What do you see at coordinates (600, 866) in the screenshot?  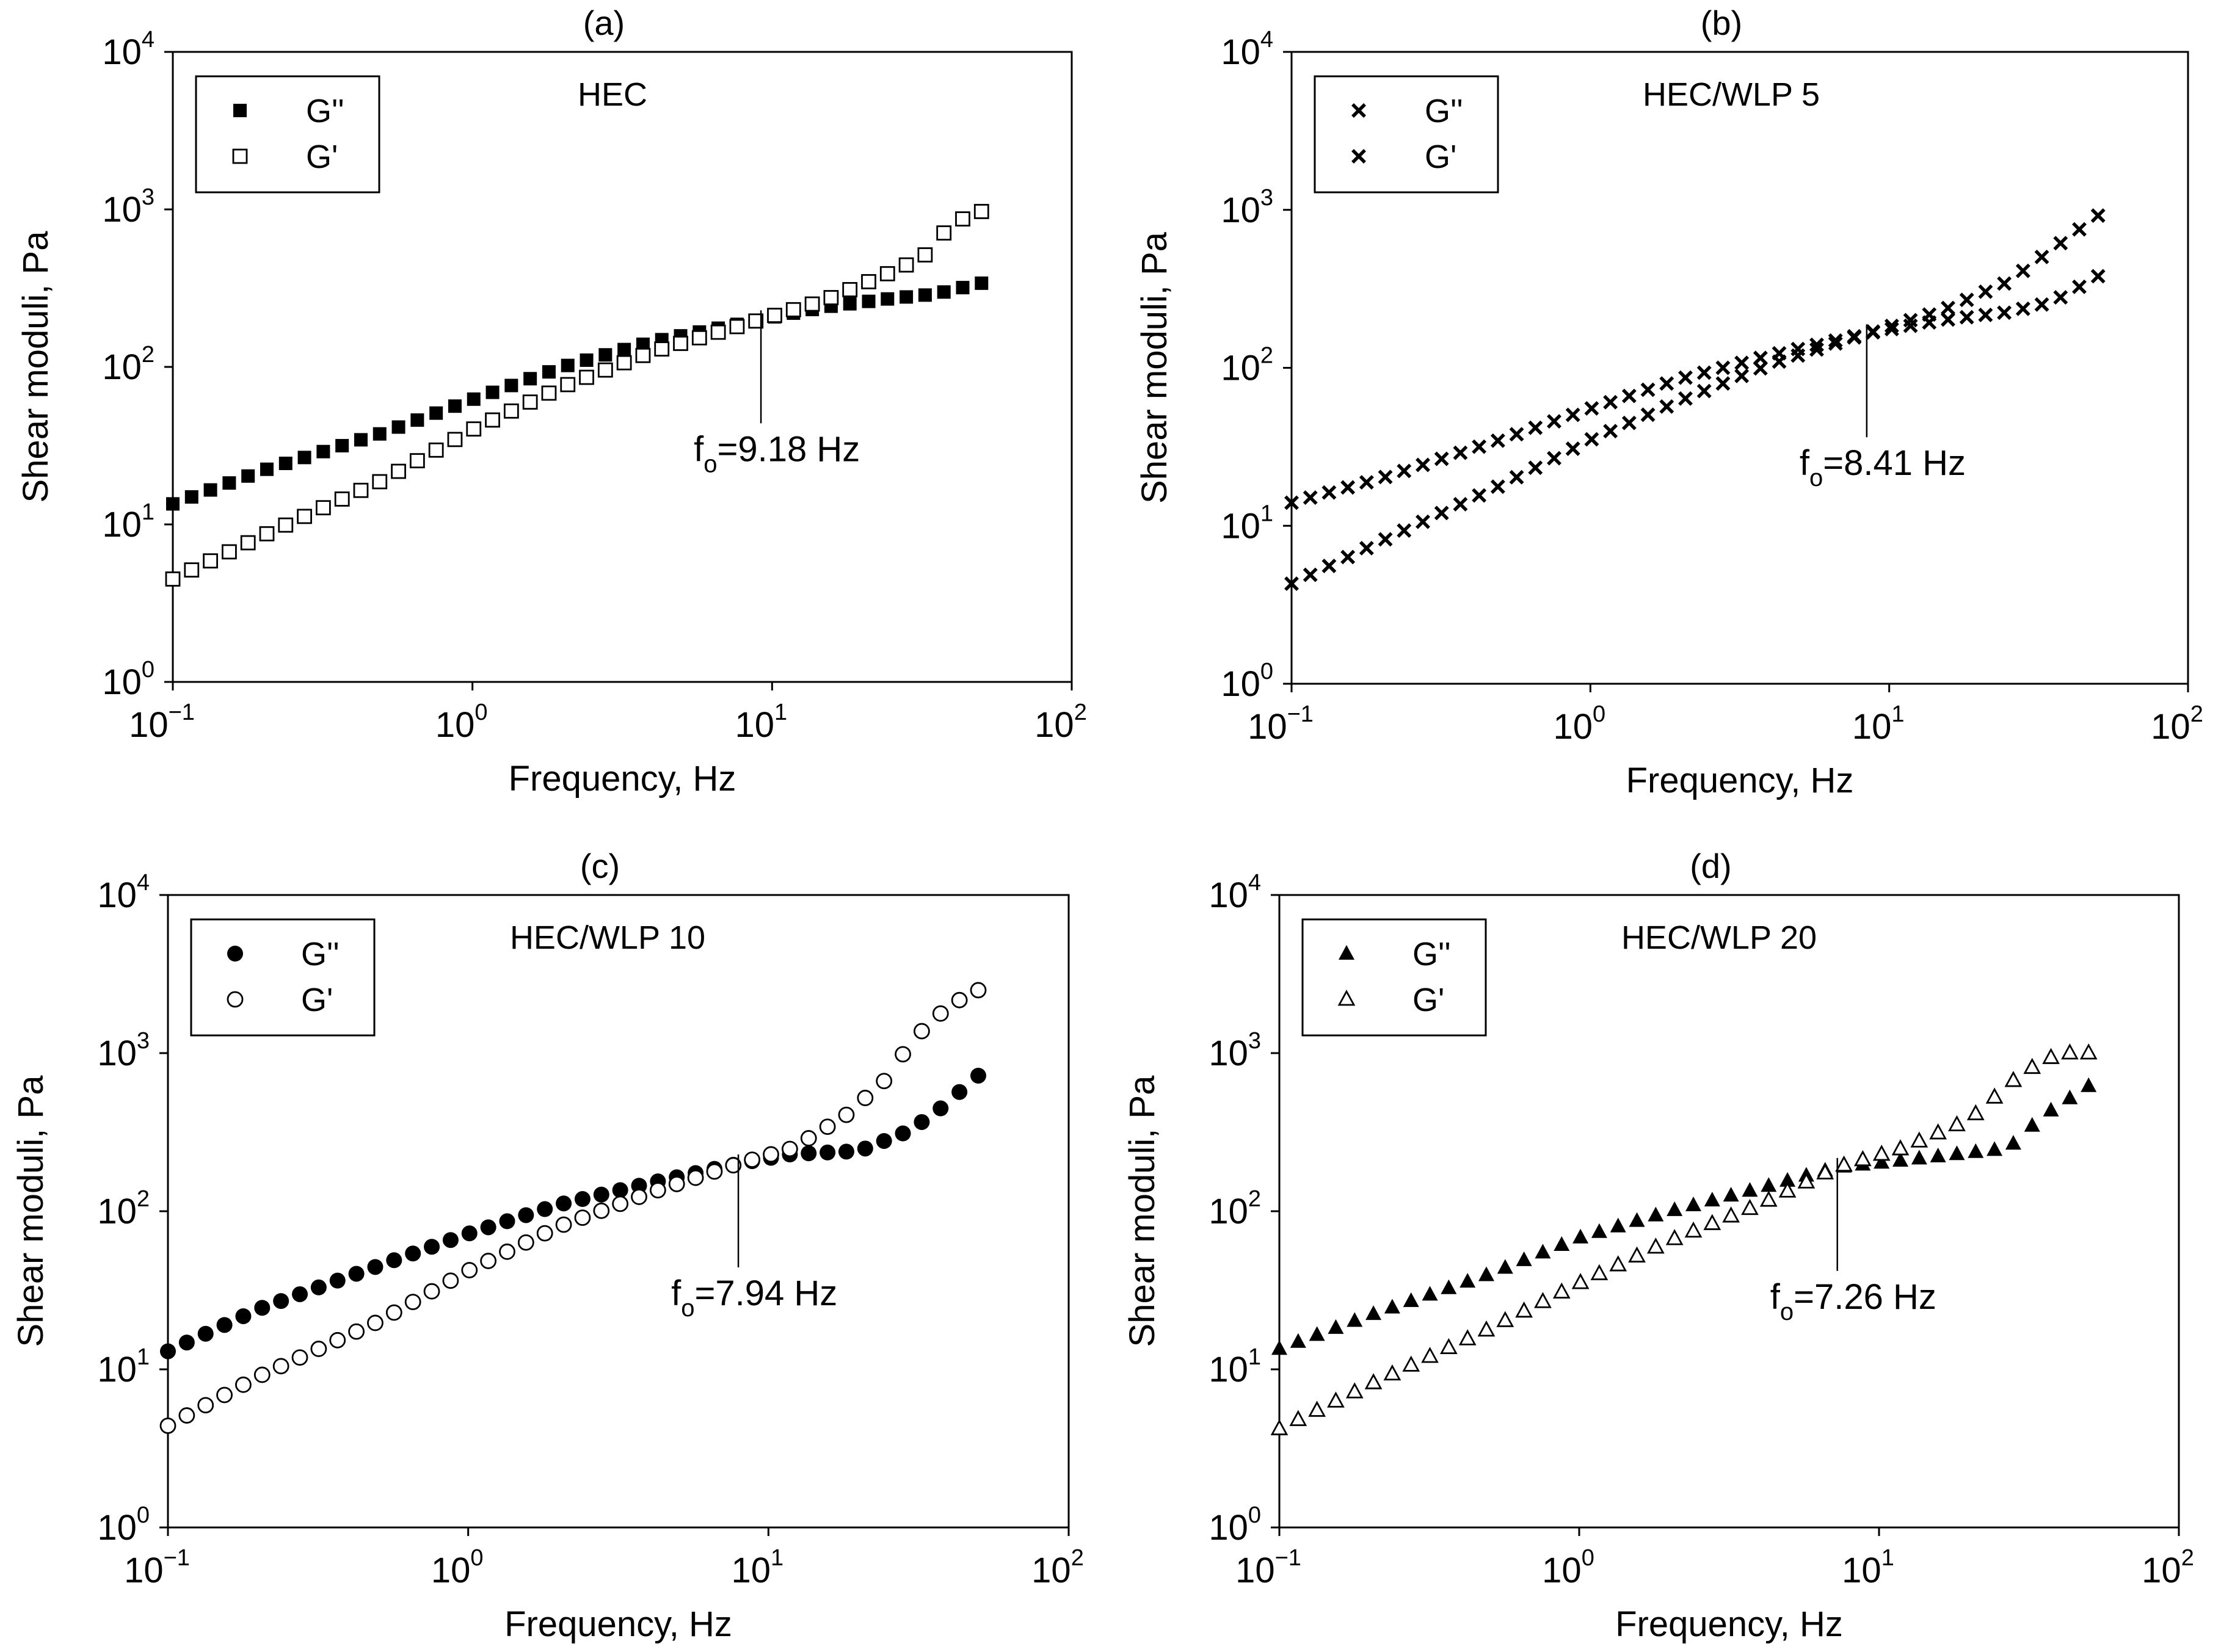 I see `panel-label: (c)` at bounding box center [600, 866].